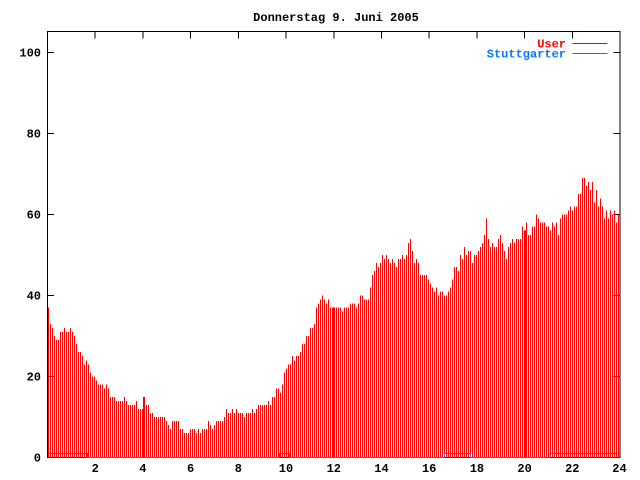  Describe the element at coordinates (37, 459) in the screenshot. I see `svg-text: 0` at that location.